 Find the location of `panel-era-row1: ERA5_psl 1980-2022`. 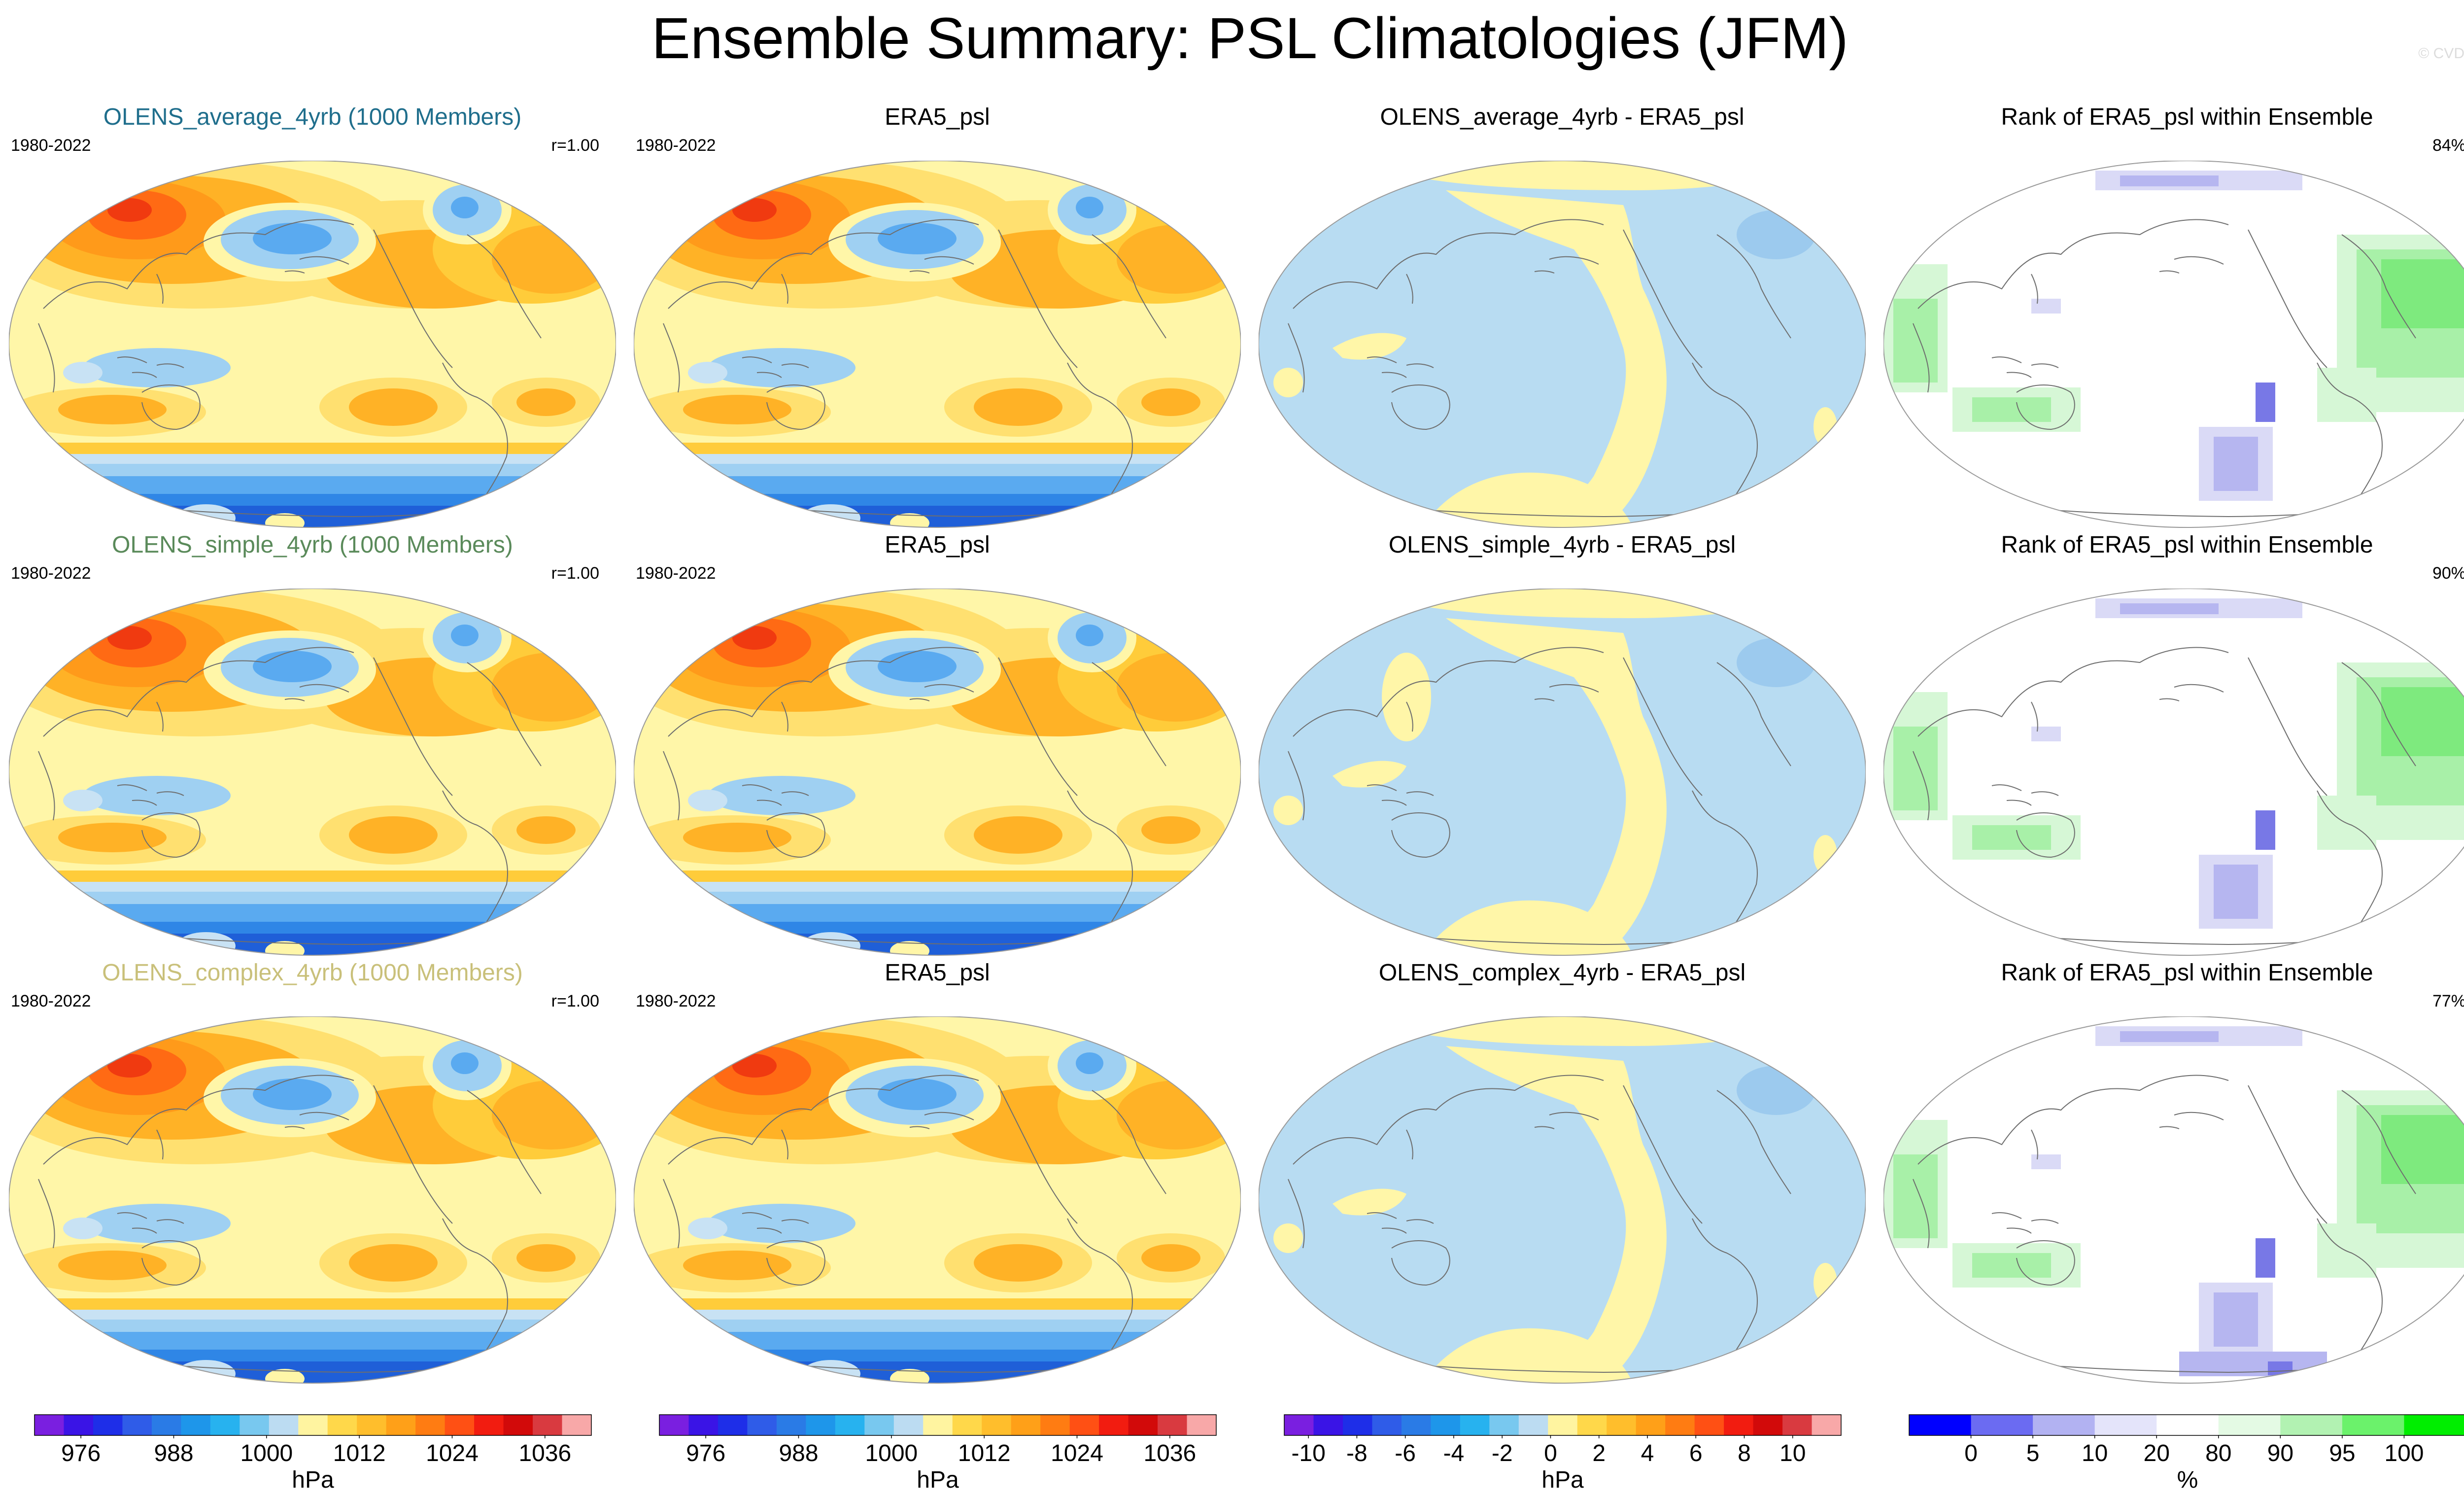

panel-era-row1: ERA5_psl 1980-2022 is located at coordinates (937, 317).